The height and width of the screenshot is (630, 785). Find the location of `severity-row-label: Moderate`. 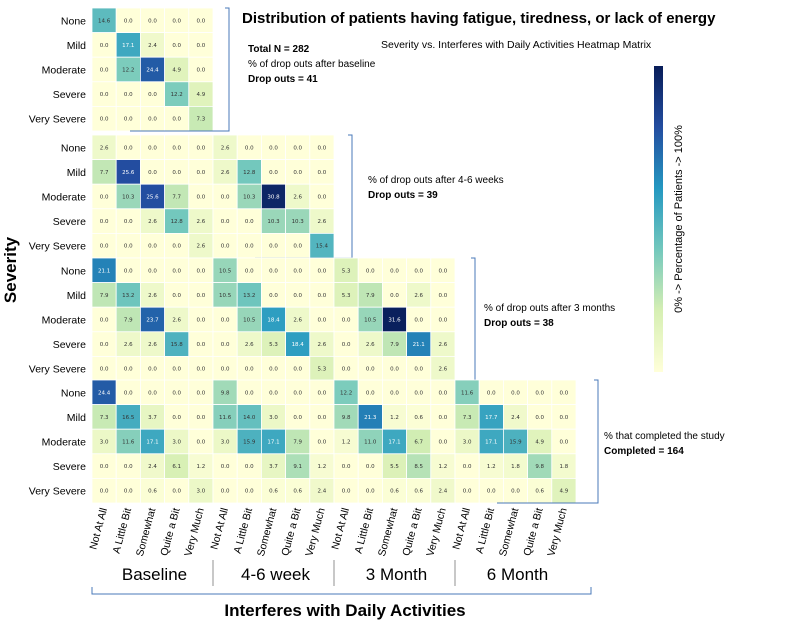

severity-row-label: Moderate is located at coordinates (64, 321).